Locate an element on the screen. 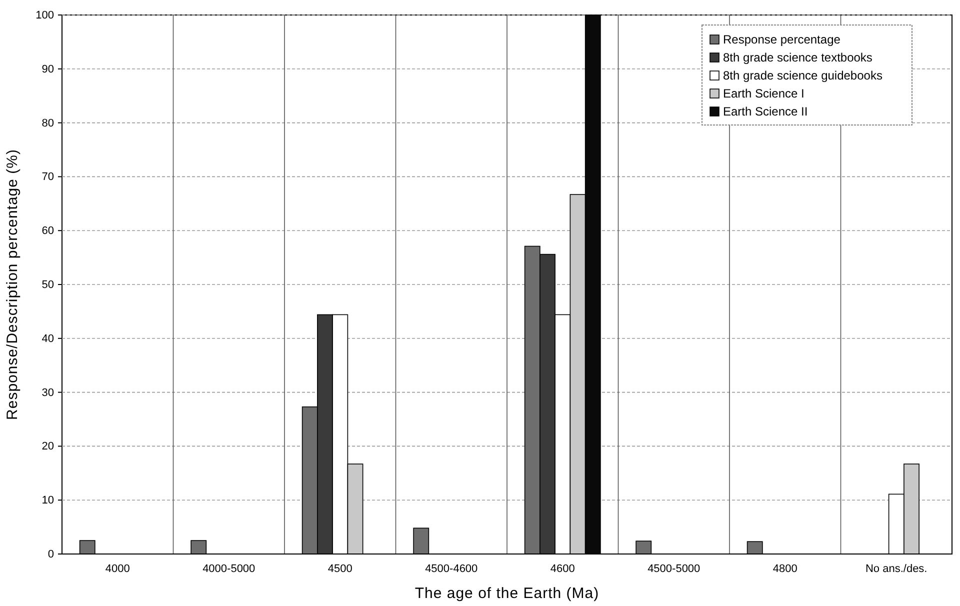  x-tick-label: 4000 is located at coordinates (117, 569).